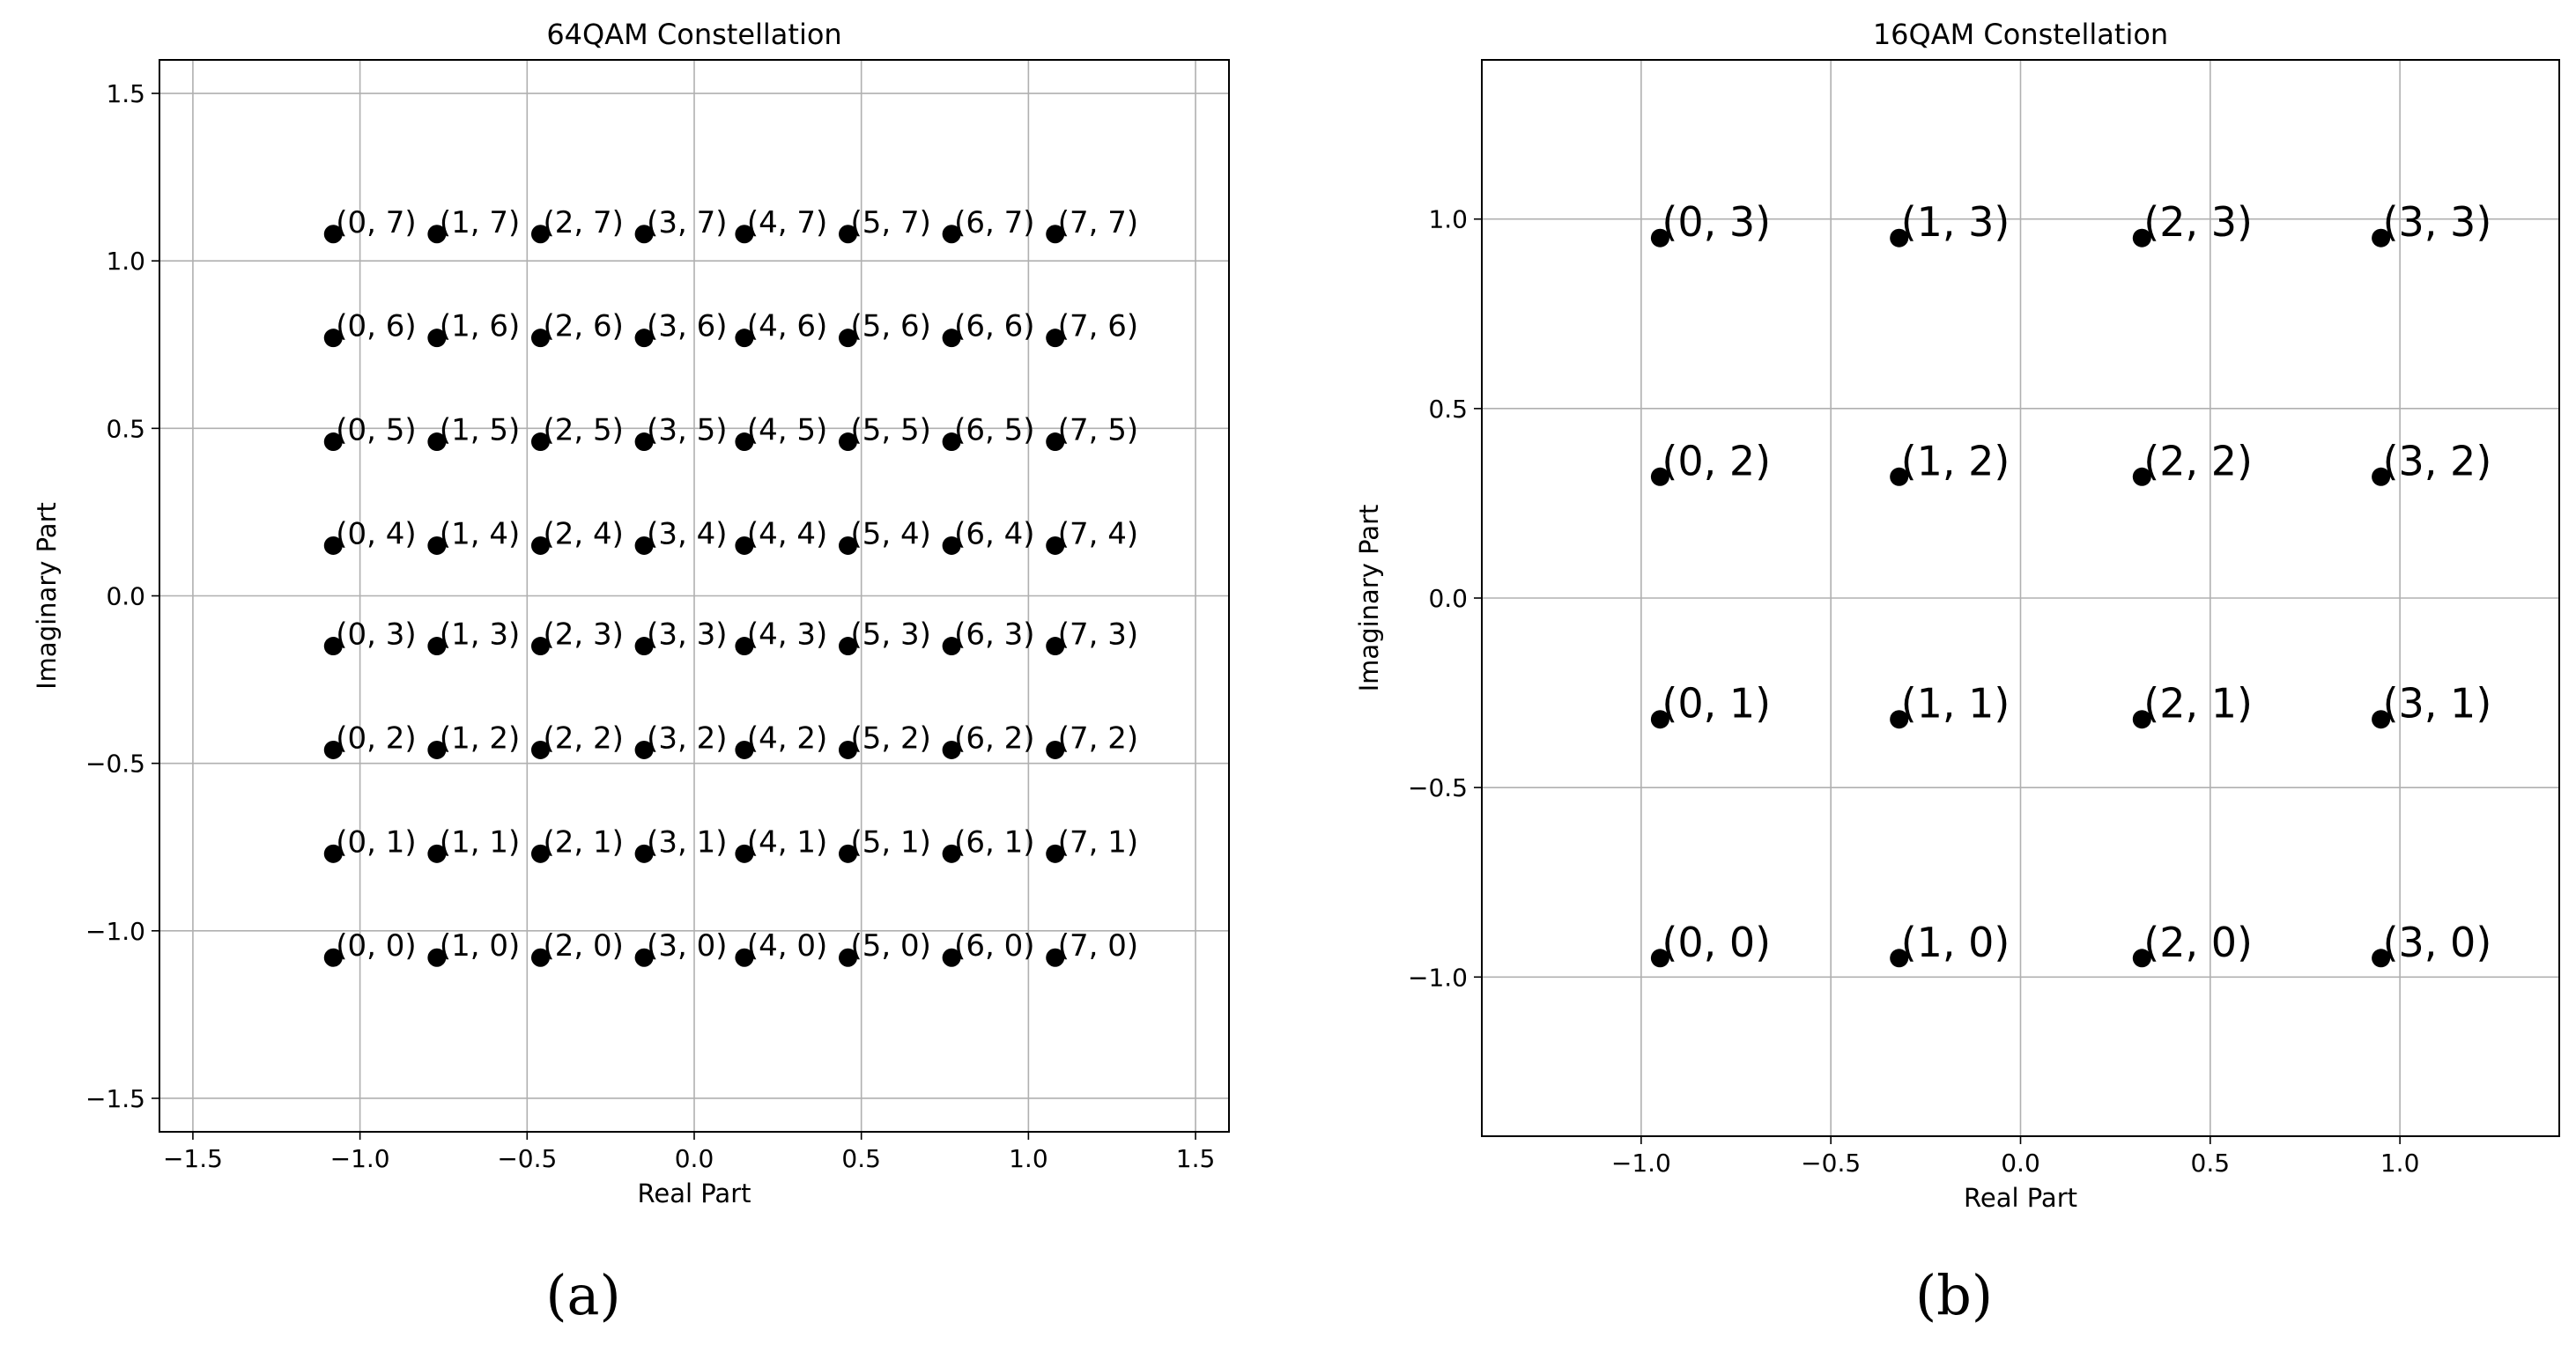  I want to click on y-tick-label: 1.0, so click(1448, 219).